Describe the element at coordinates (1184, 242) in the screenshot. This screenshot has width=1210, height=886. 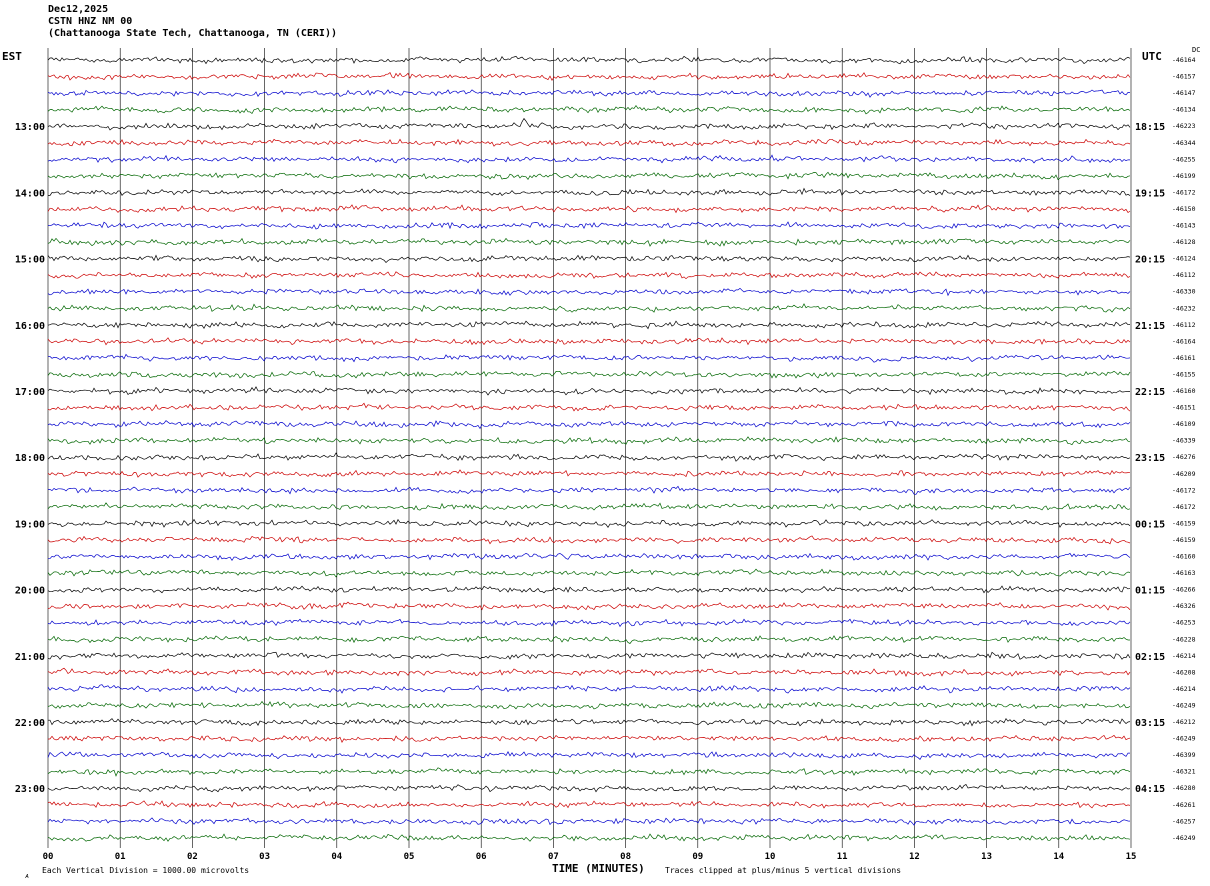
I see `dc-offset-value: -46128` at that location.